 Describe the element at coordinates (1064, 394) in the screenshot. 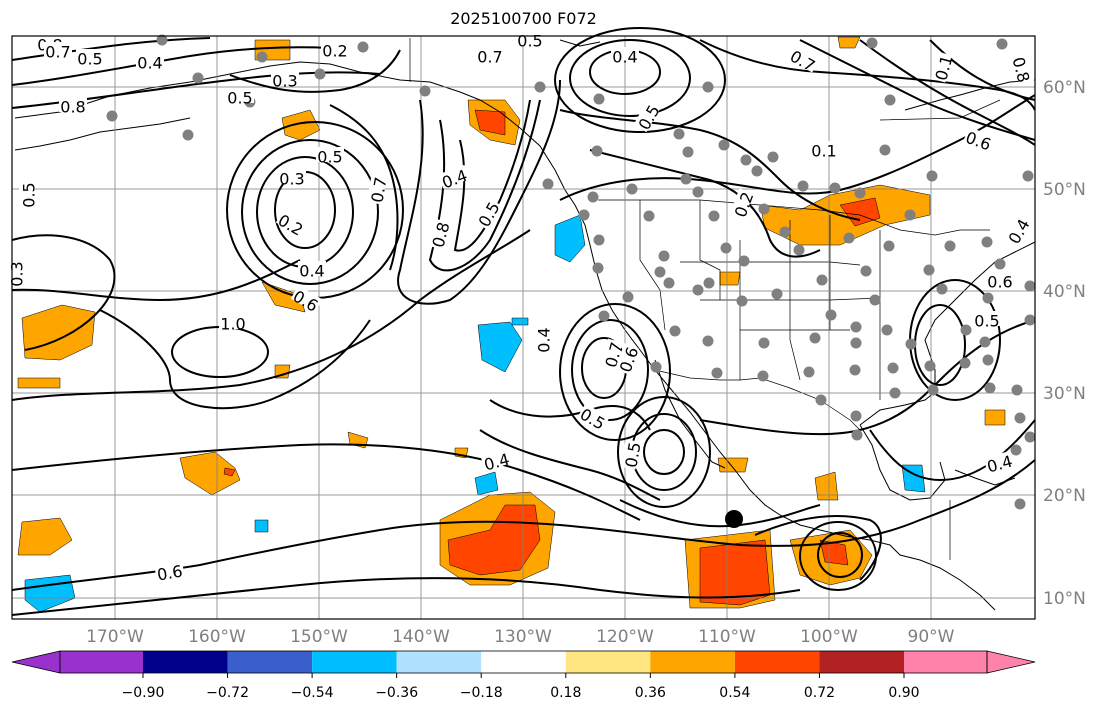

I see `latitude-label: 30°N` at that location.